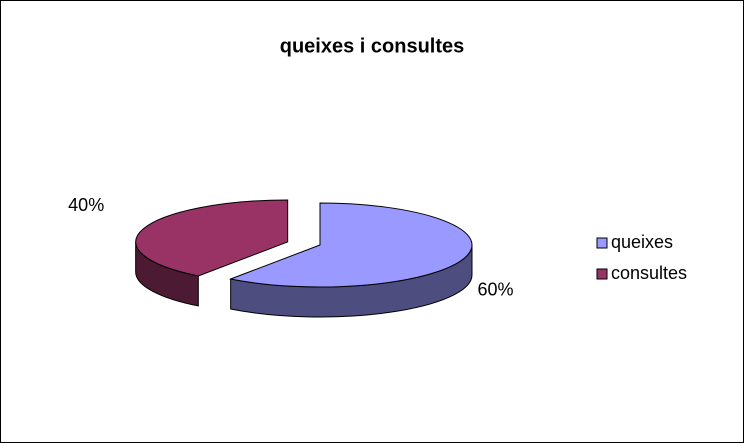 Image resolution: width=744 pixels, height=443 pixels. What do you see at coordinates (495, 289) in the screenshot?
I see `data-label: 60%` at bounding box center [495, 289].